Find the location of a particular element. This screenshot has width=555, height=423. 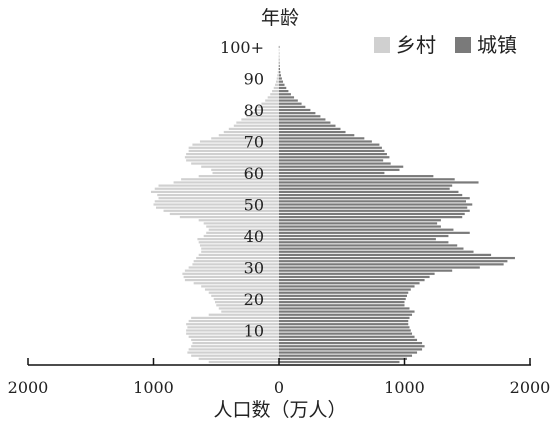

x-tick-label: 0 is located at coordinates (279, 387).